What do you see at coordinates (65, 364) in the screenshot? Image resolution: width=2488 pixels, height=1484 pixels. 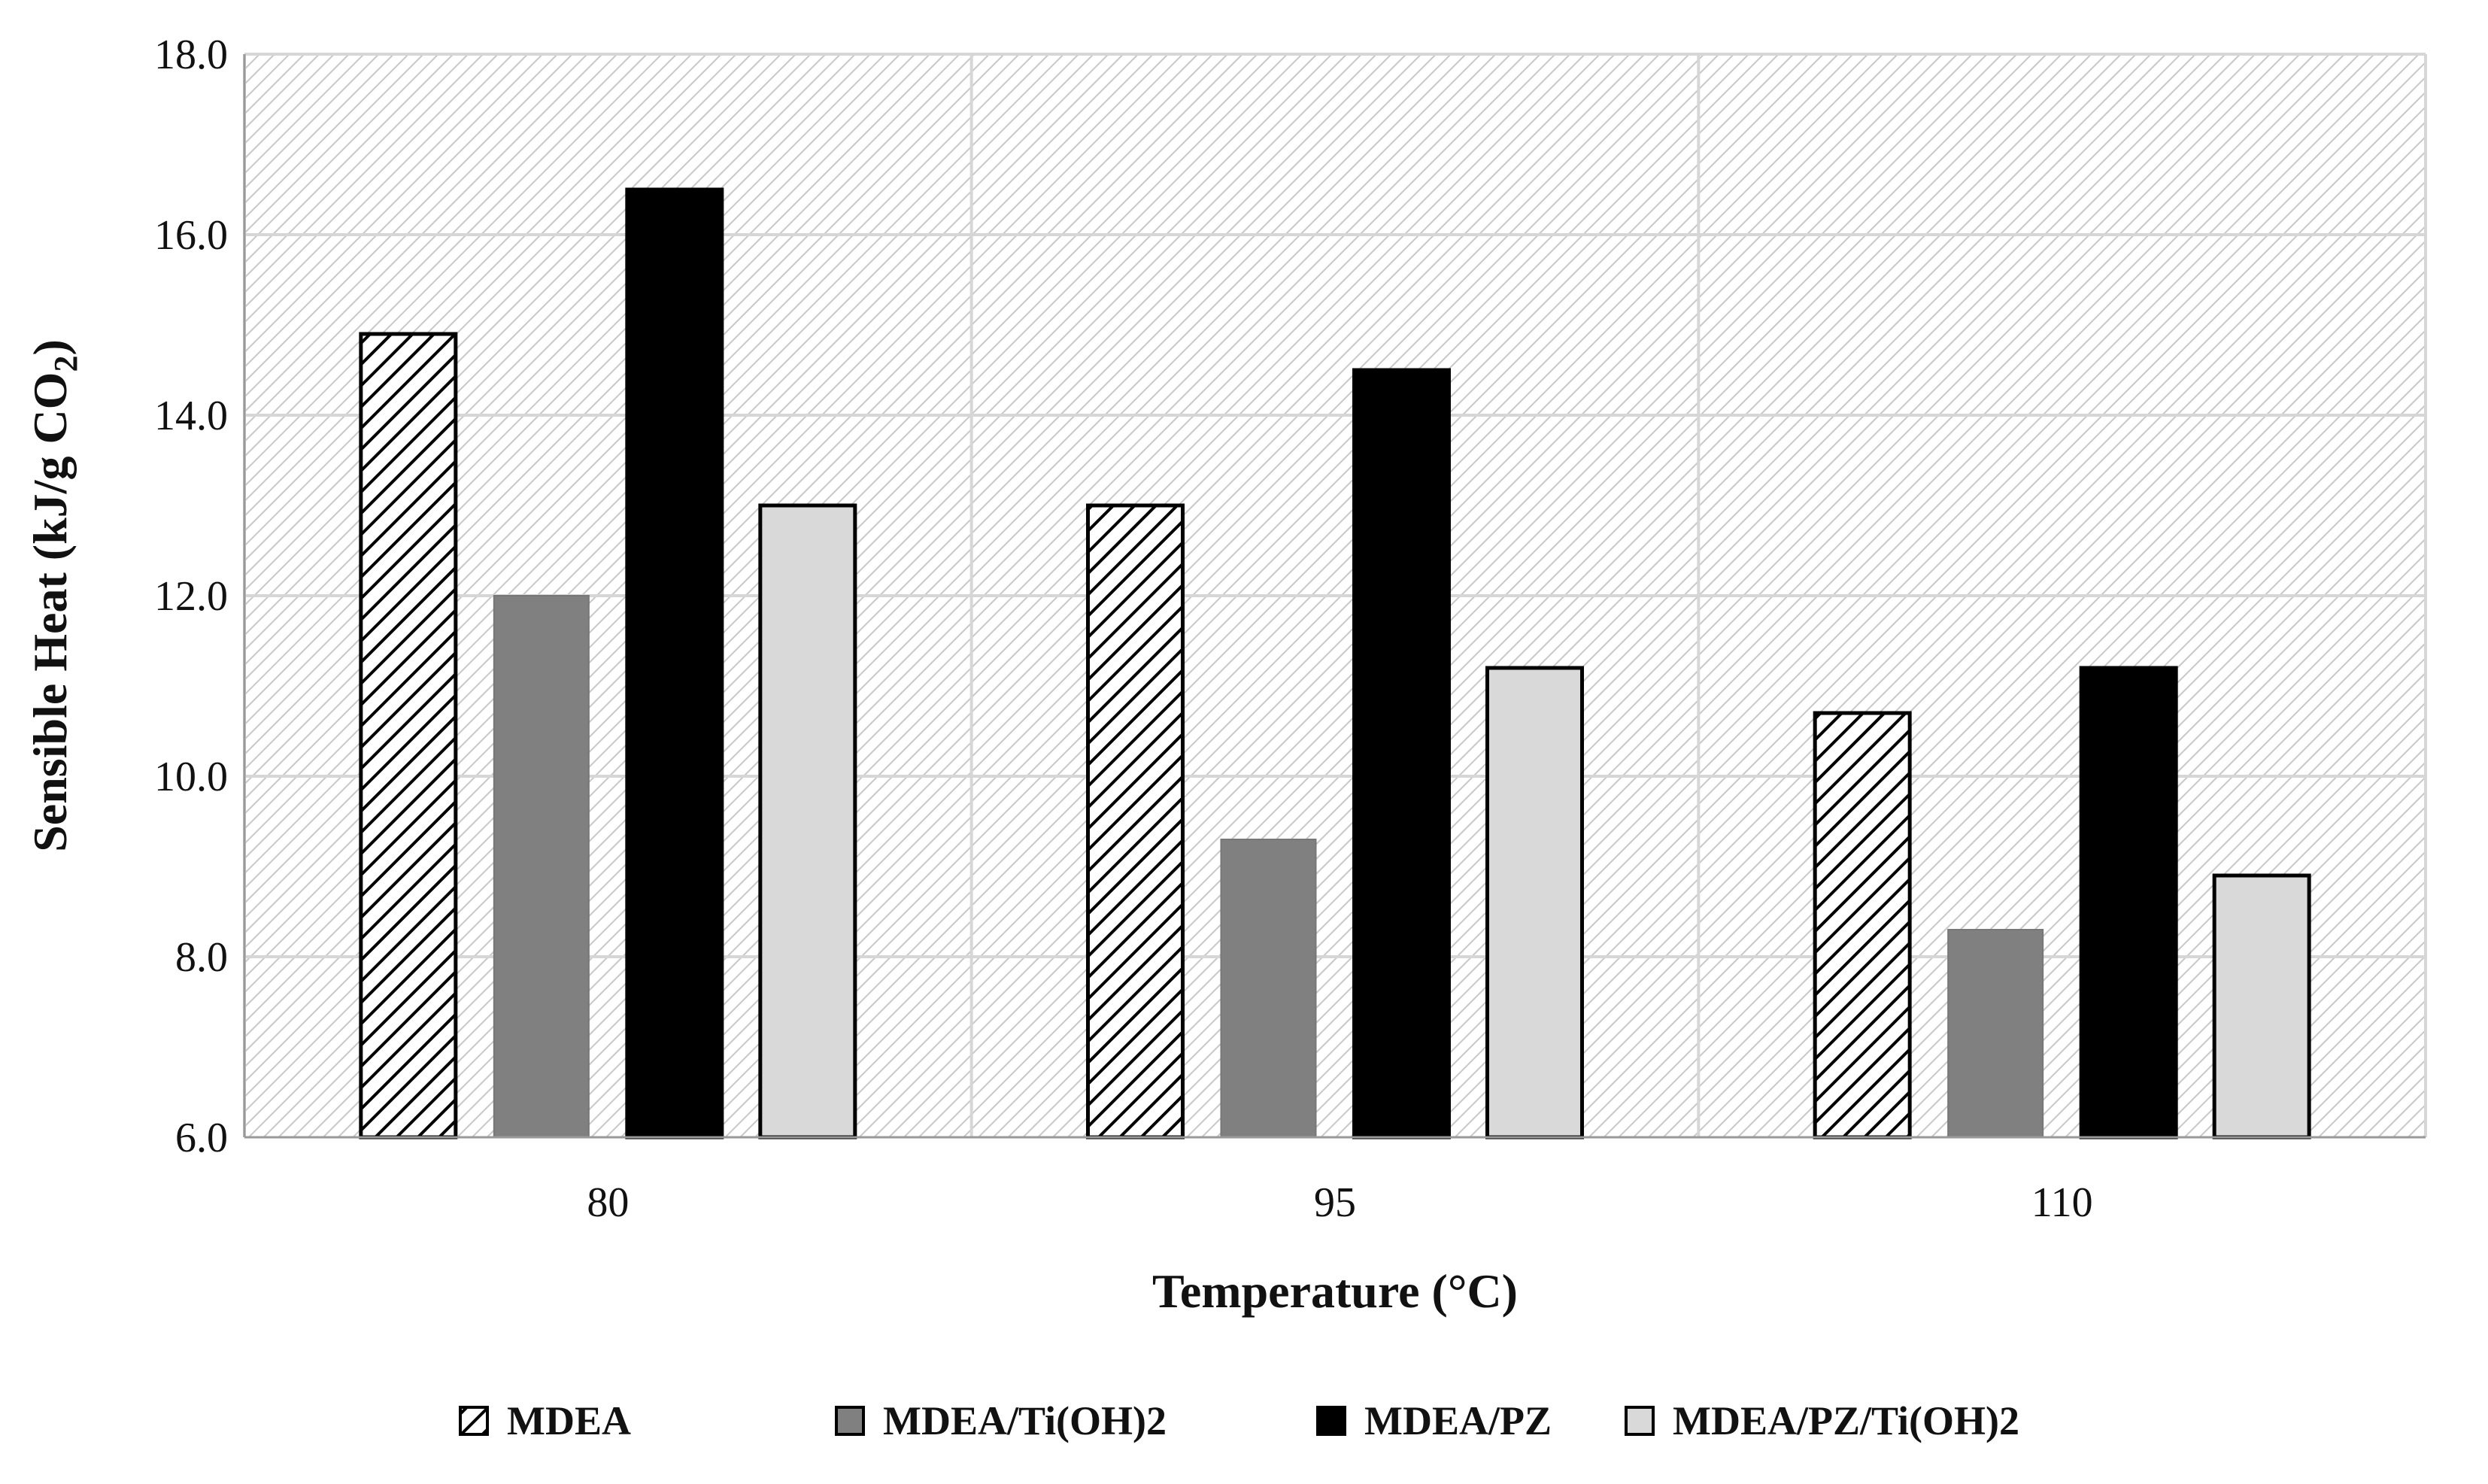 I see `y-axis-title-subscript: 2` at bounding box center [65, 364].